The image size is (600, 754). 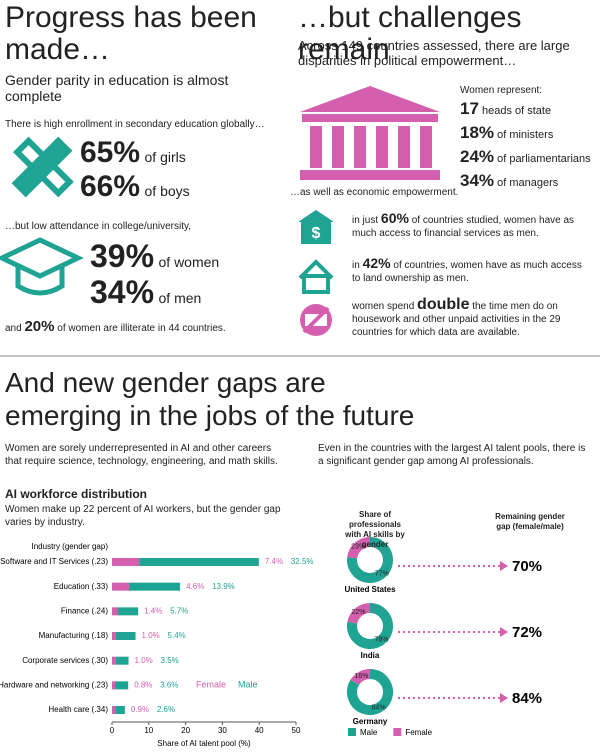 I want to click on stat-text: of girls, so click(x=165, y=157).